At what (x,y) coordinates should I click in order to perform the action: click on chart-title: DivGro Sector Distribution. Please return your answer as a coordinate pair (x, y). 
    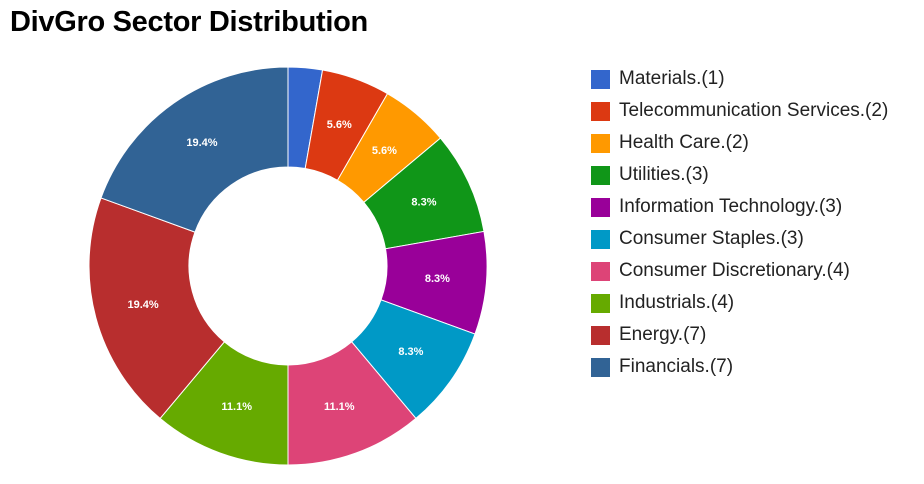
    Looking at the image, I should click on (189, 22).